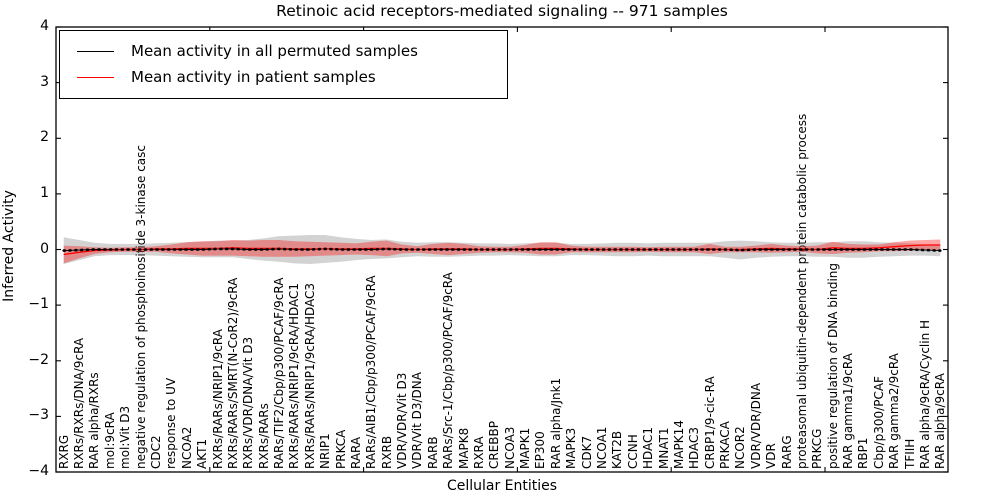  I want to click on y-axis-label: Inferred Activity, so click(9, 246).